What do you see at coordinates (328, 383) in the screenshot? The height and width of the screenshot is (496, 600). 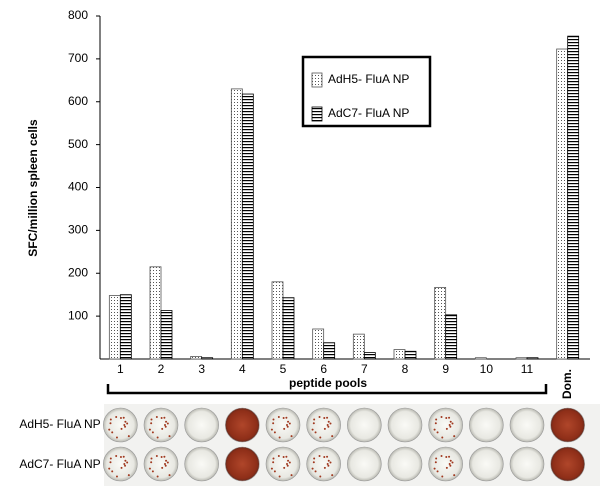 I see `x-axis-label: peptide pools` at bounding box center [328, 383].